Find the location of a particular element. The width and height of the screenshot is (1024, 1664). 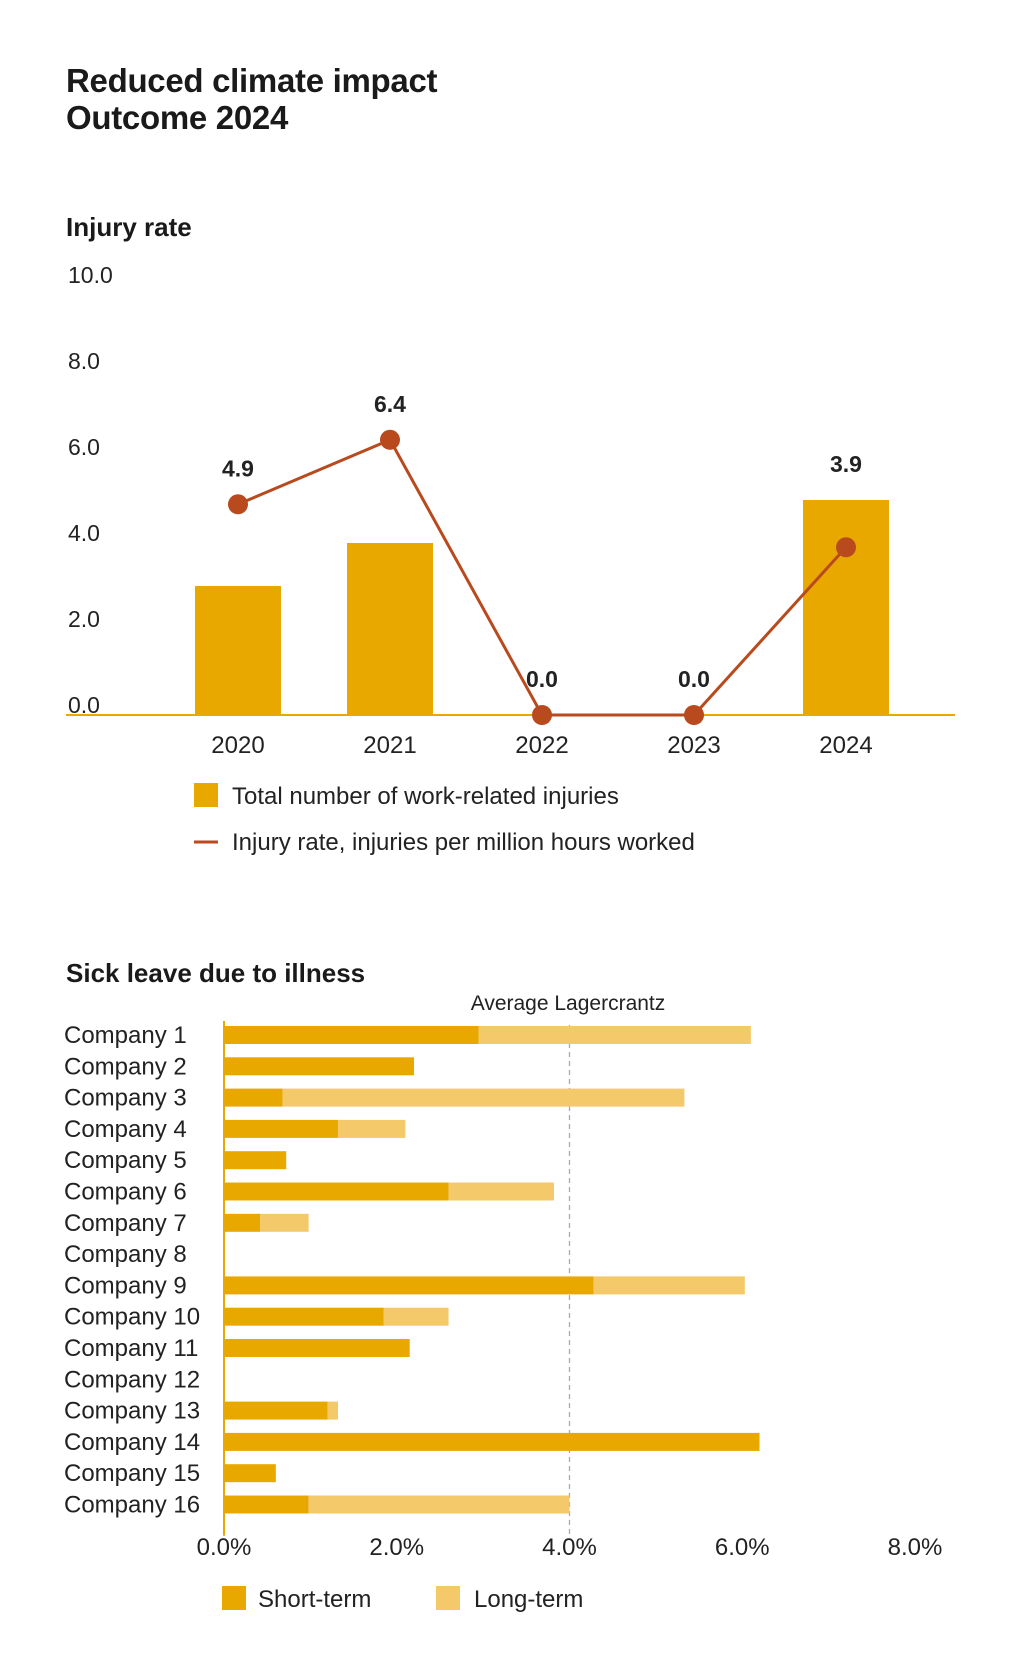

legend-long-term-swatch is located at coordinates (448, 1598).